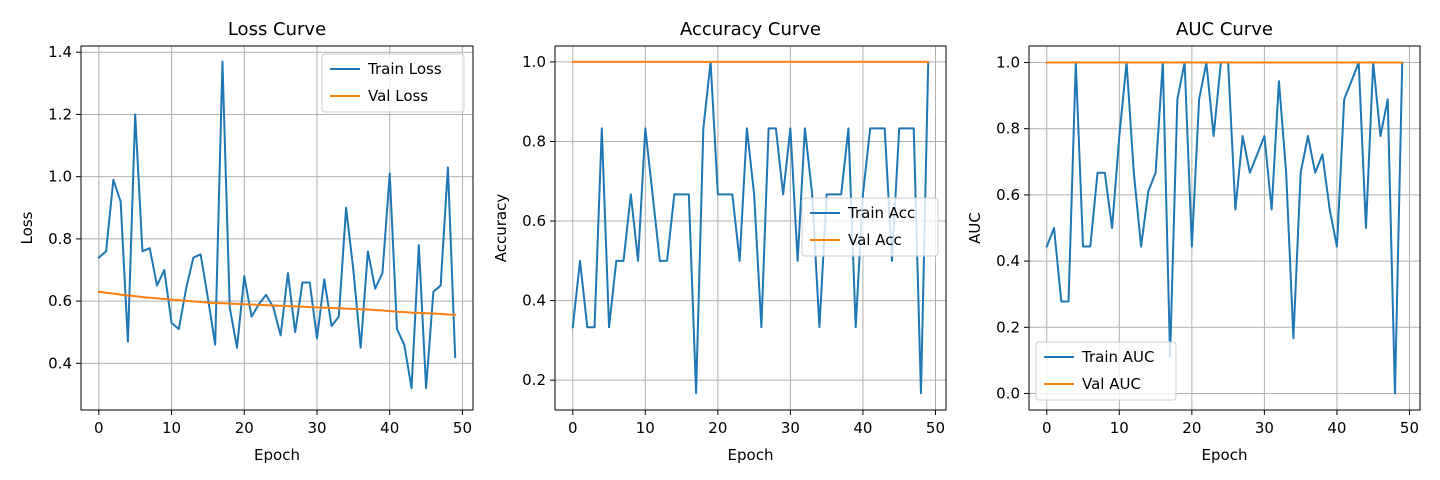  I want to click on y-axis-label: Loss, so click(27, 227).